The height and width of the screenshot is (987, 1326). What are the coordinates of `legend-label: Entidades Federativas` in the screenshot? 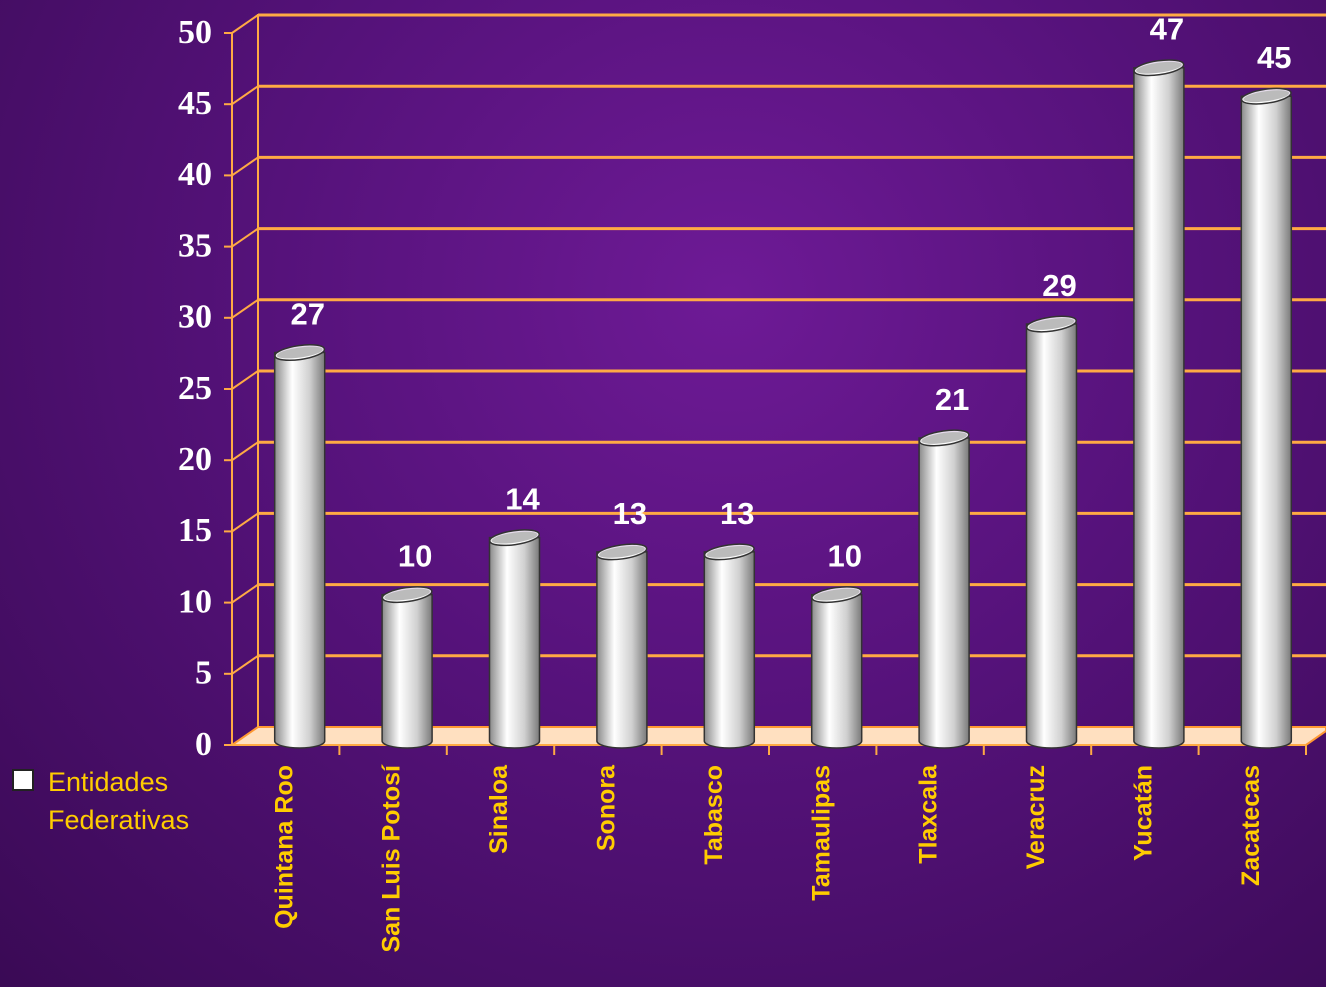 It's located at (119, 801).